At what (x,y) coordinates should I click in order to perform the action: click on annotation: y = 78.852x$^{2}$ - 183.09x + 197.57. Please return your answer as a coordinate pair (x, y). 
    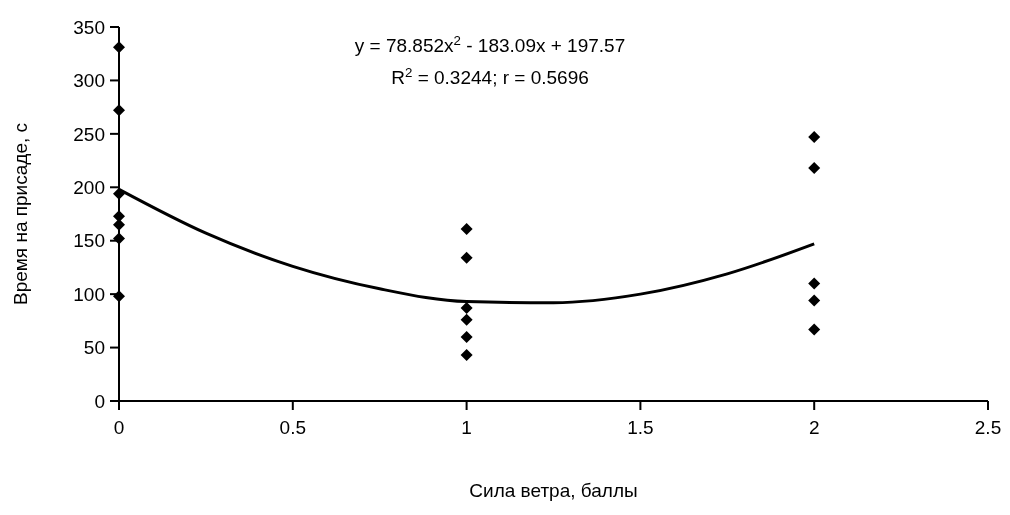
    Looking at the image, I should click on (490, 44).